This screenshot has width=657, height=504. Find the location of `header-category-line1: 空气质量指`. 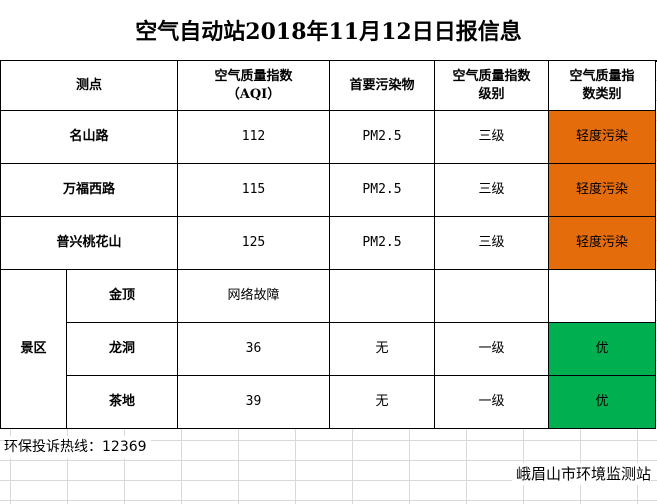

header-category-line1: 空气质量指 is located at coordinates (602, 76).